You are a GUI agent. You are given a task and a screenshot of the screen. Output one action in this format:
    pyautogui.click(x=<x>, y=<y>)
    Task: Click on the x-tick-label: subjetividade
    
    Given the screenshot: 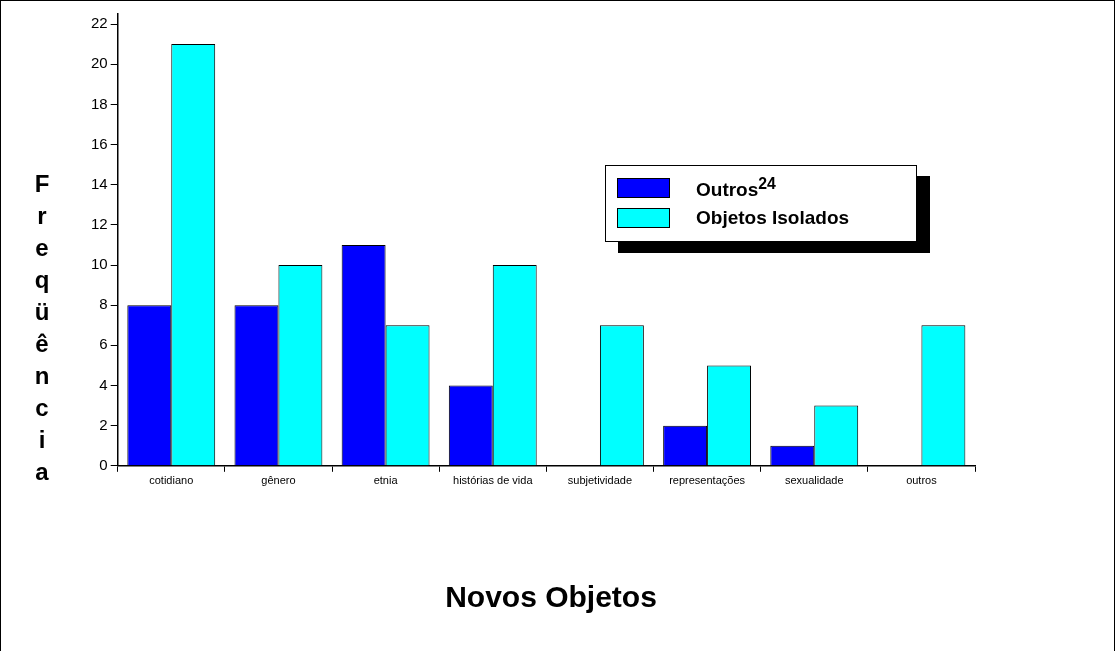 What is the action you would take?
    pyautogui.click(x=600, y=480)
    